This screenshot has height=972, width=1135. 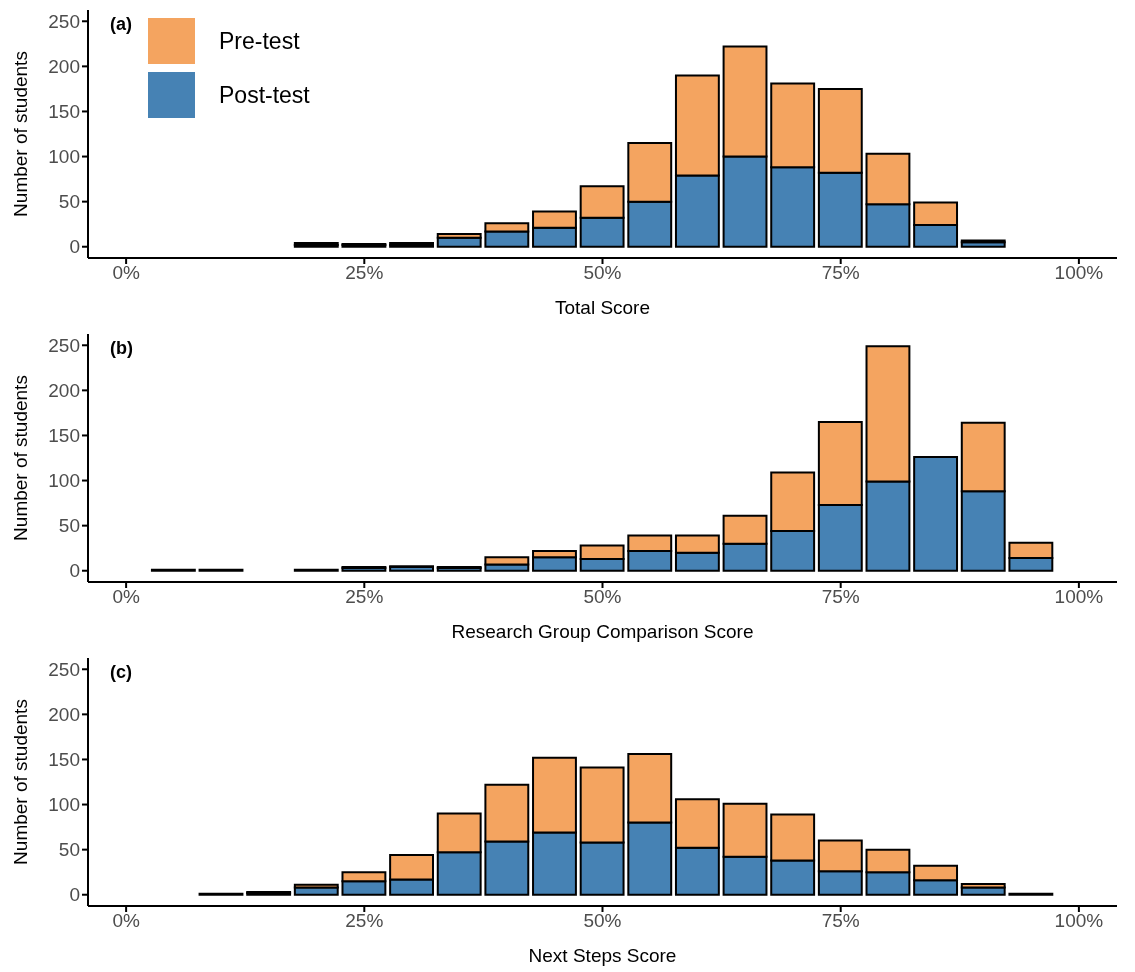 What do you see at coordinates (121, 348) in the screenshot?
I see `chart-title: (b)` at bounding box center [121, 348].